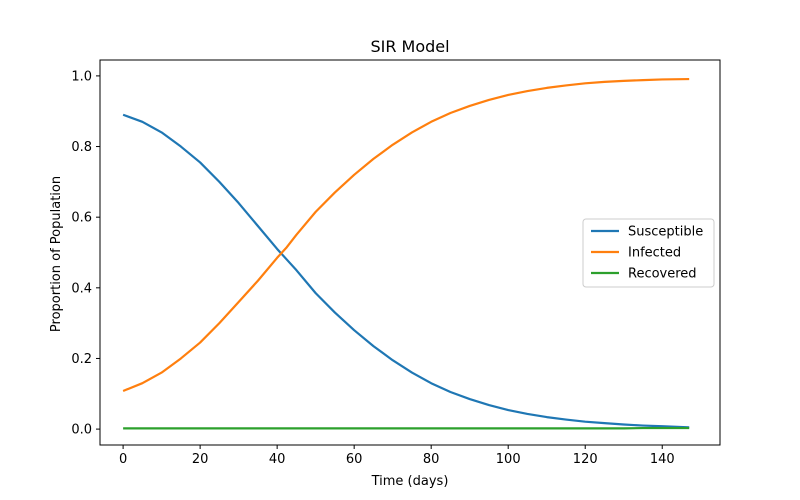 This screenshot has height=500, width=800. I want to click on y-tick-label: 0.4, so click(81, 288).